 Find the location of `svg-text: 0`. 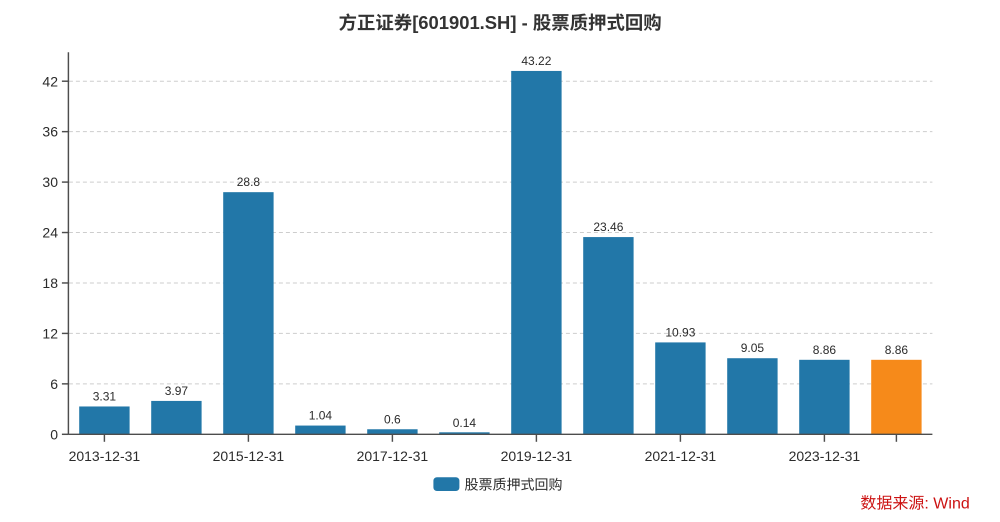

svg-text: 0 is located at coordinates (54, 434).